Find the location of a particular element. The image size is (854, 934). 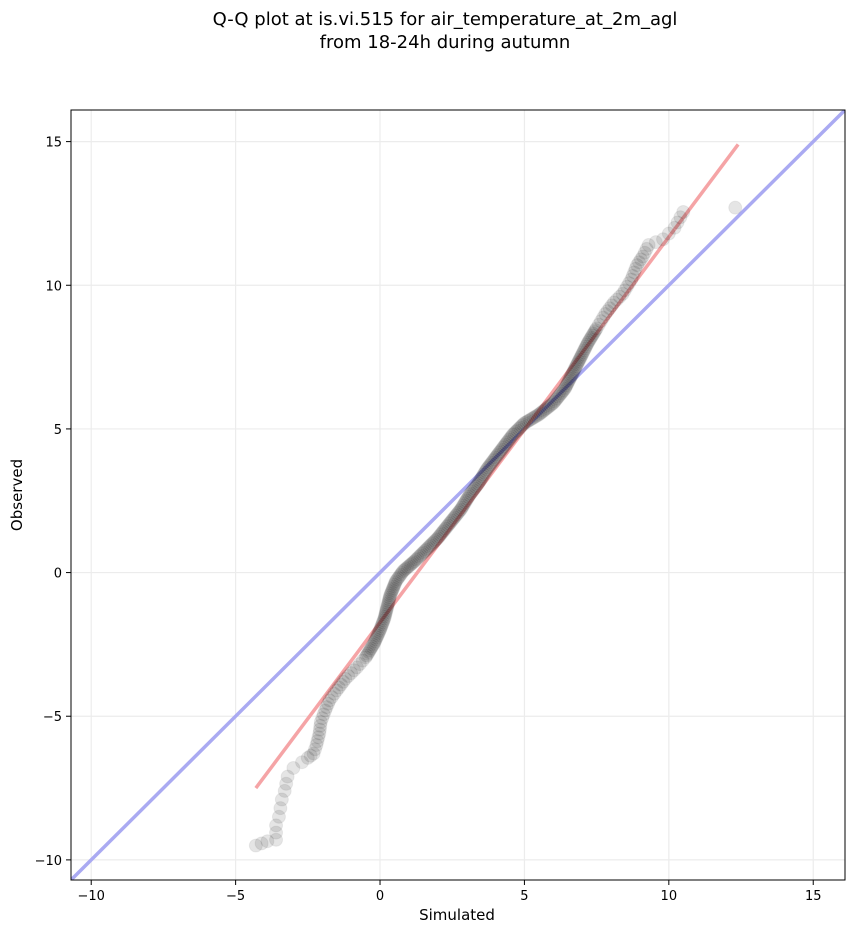

y-tick-label: 15 is located at coordinates (53, 143).